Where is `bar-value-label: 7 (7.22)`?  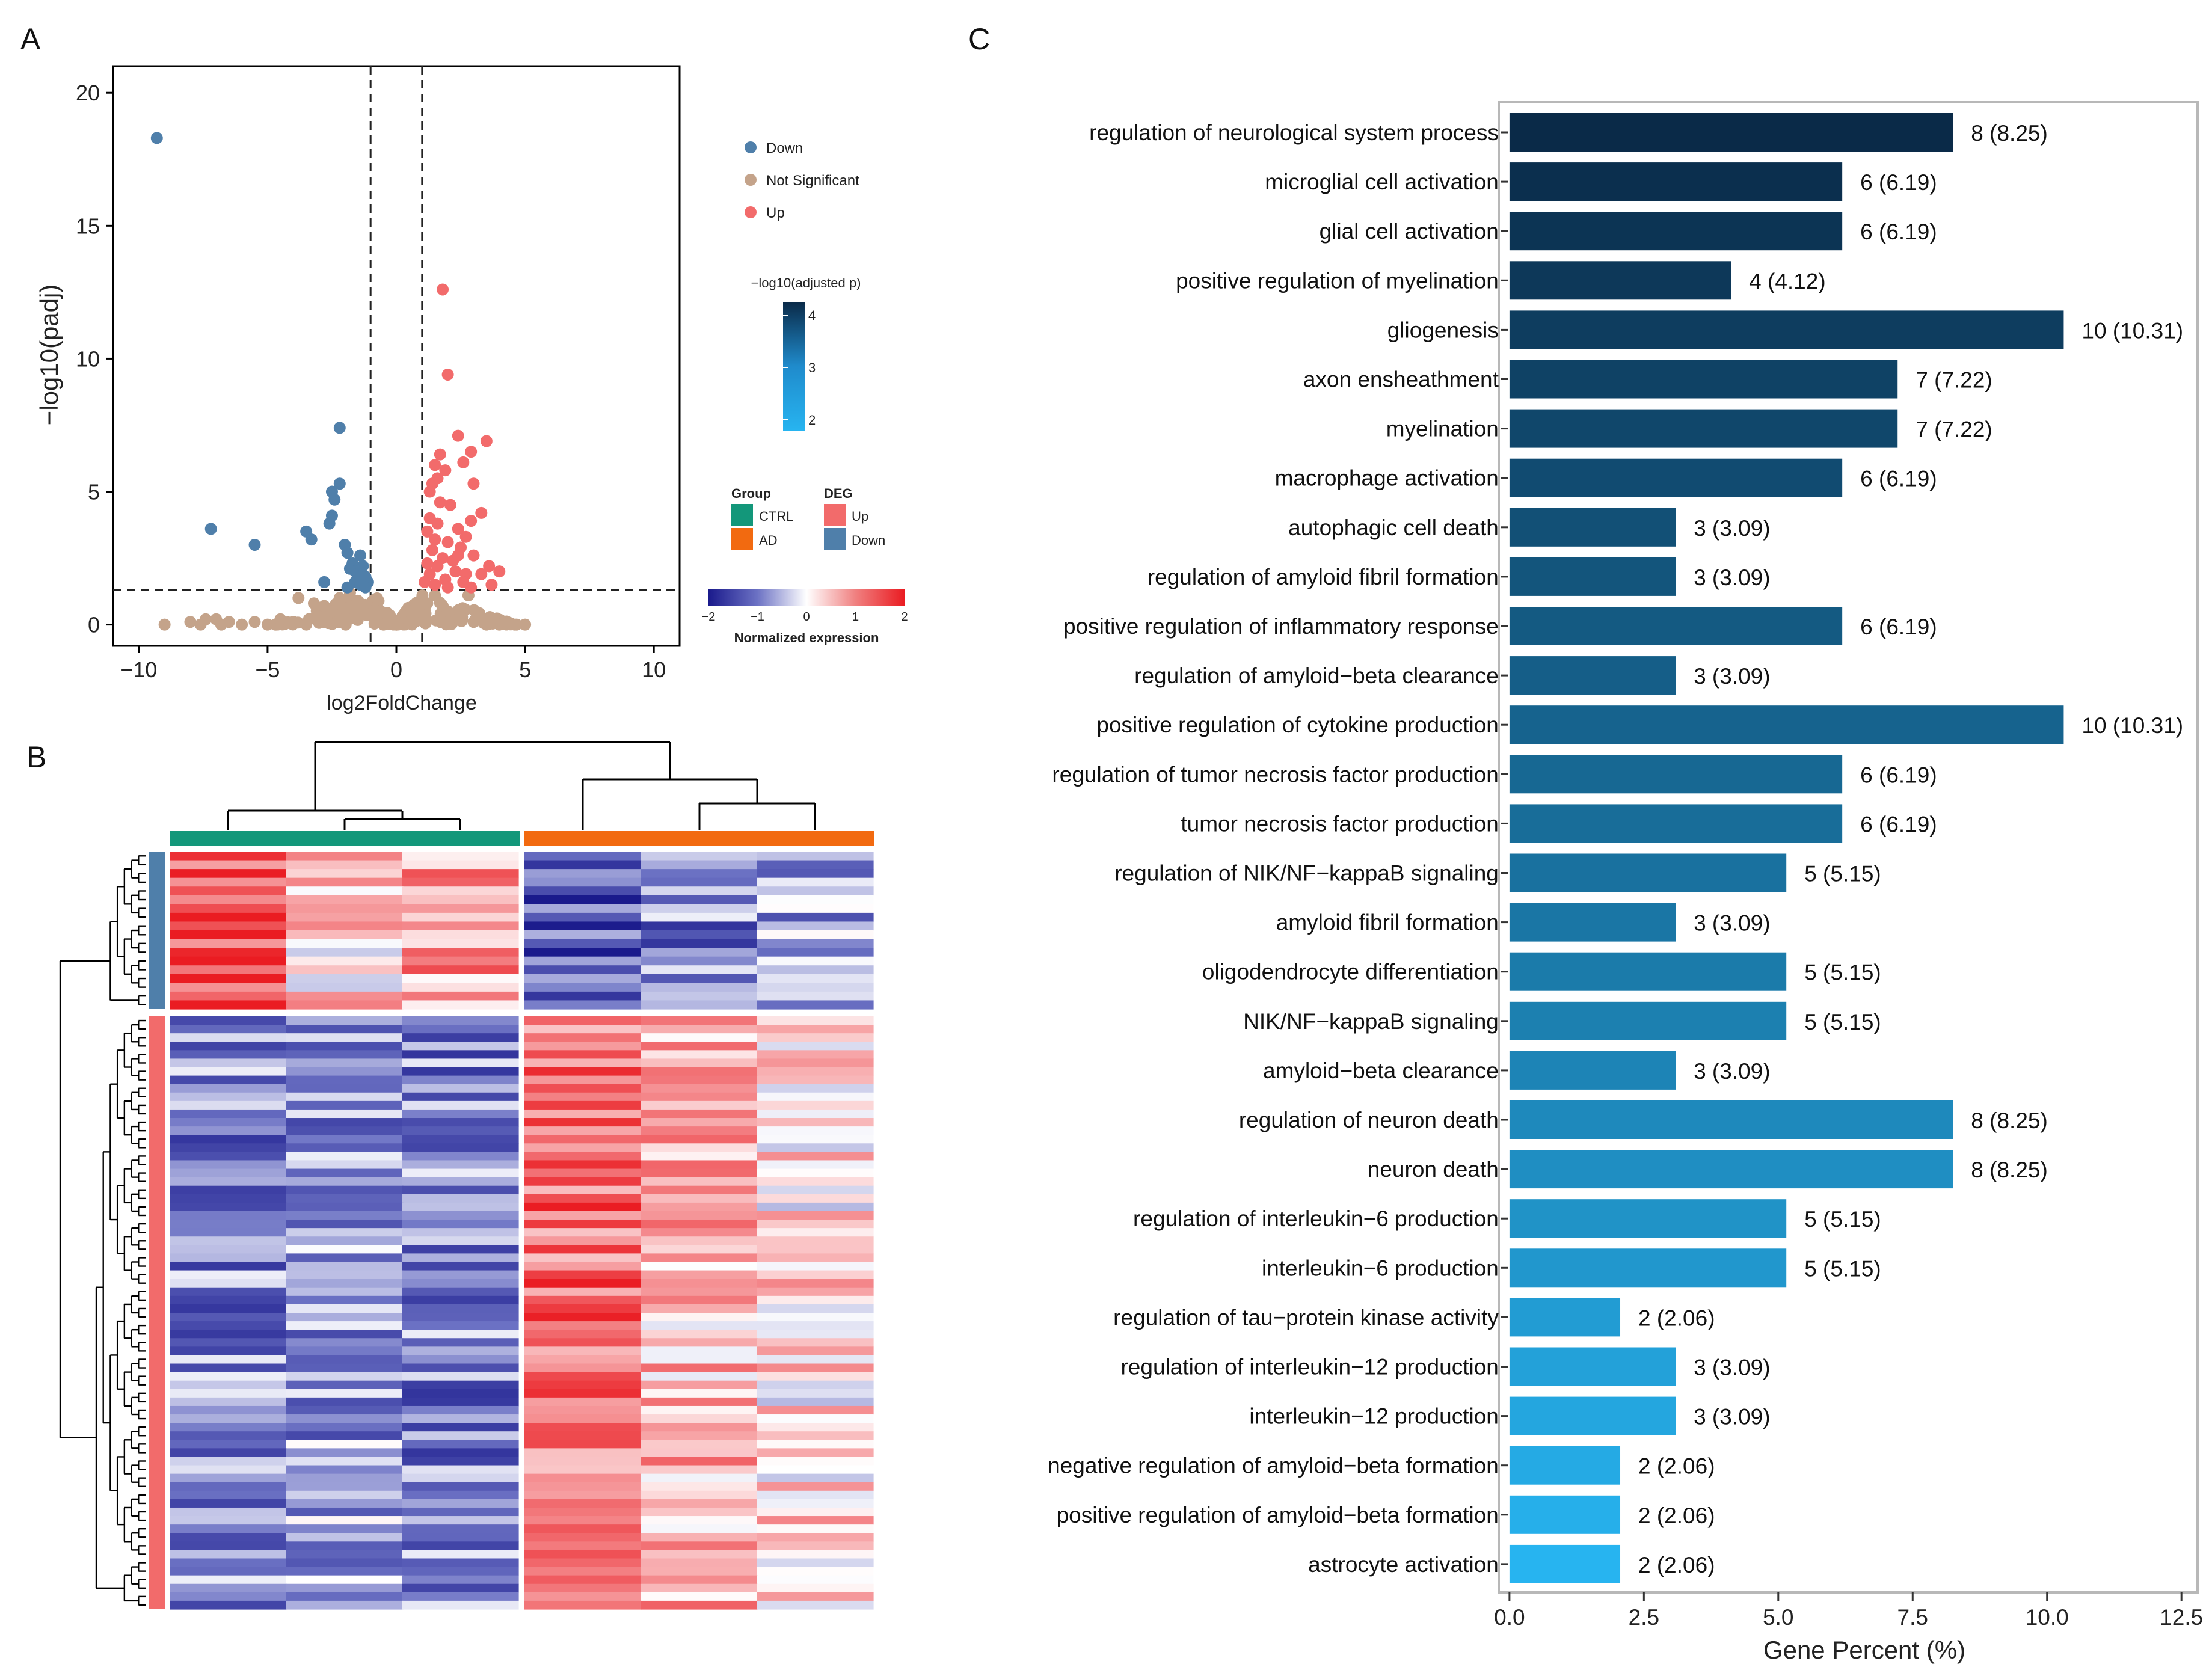
bar-value-label: 7 (7.22) is located at coordinates (1954, 380).